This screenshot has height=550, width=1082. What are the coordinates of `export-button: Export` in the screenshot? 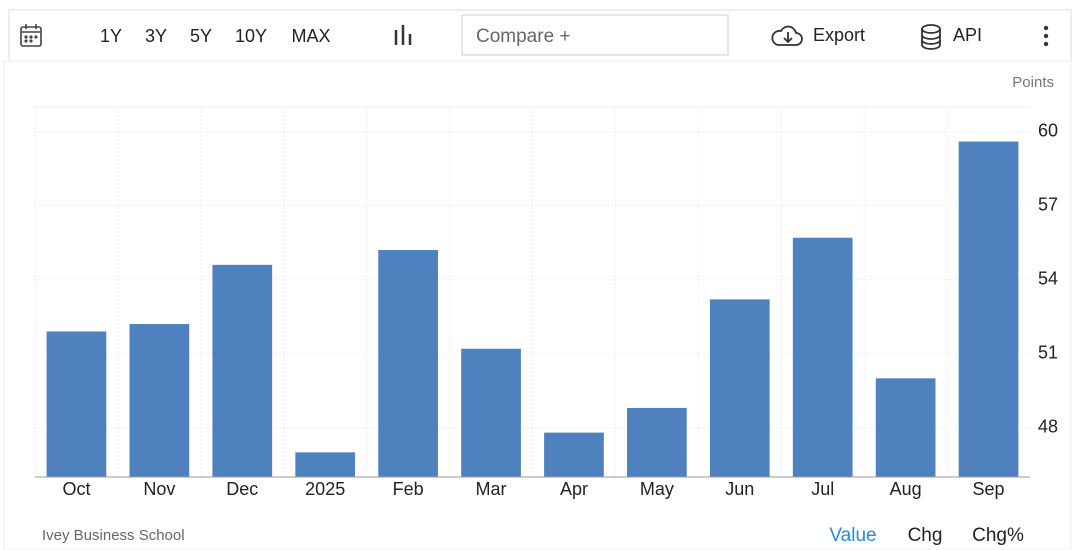 It's located at (839, 35).